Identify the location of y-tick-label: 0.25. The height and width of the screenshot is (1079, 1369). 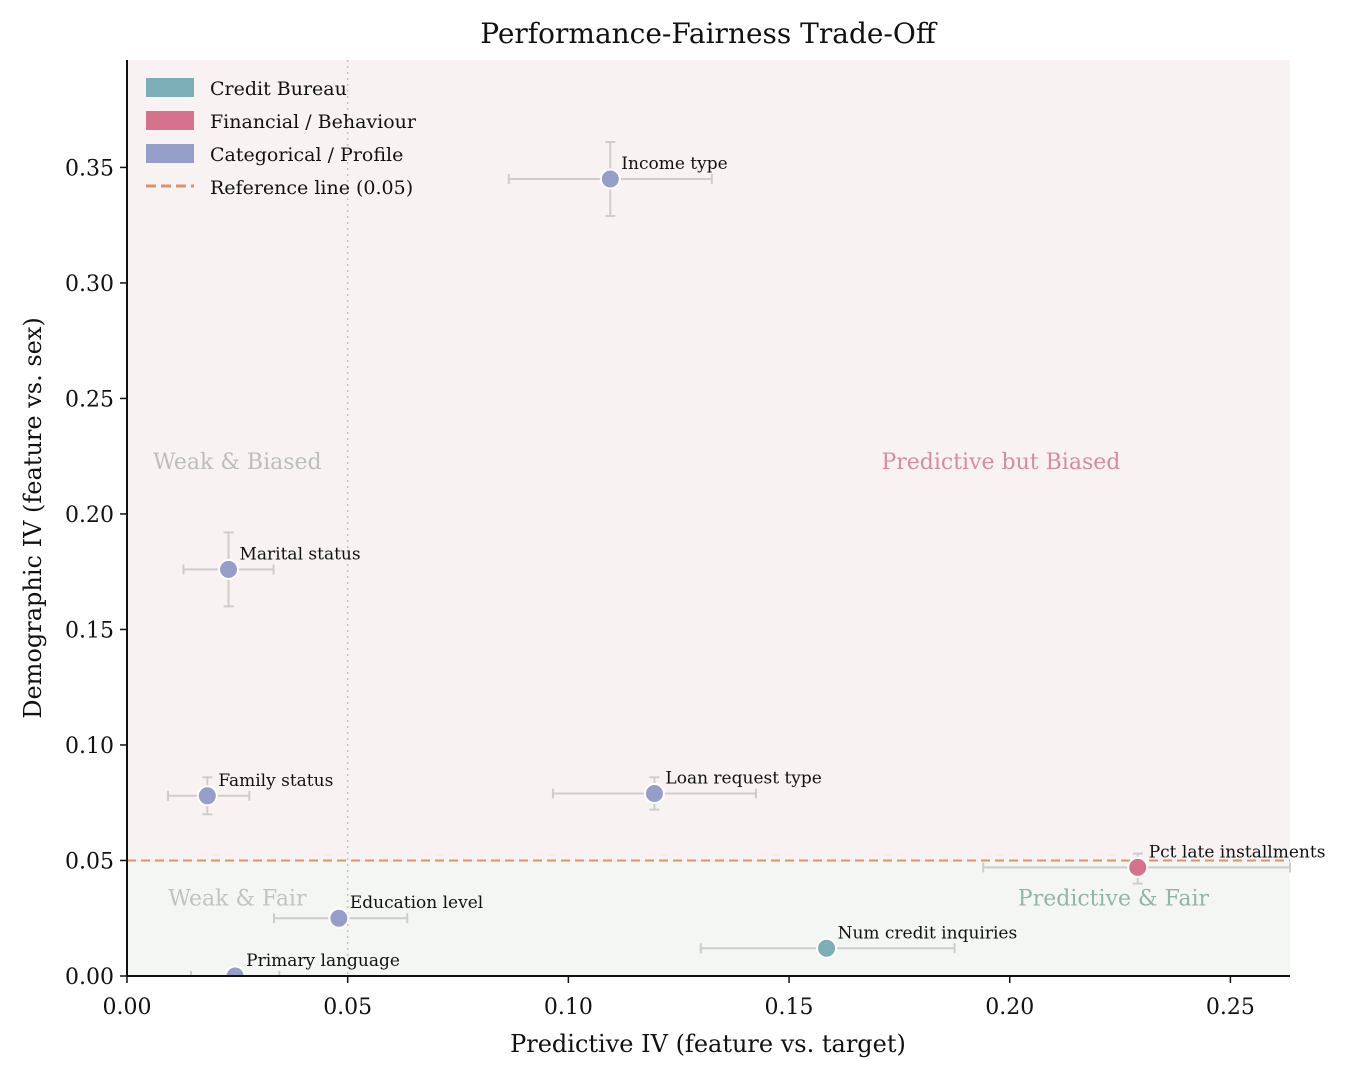
(89, 399).